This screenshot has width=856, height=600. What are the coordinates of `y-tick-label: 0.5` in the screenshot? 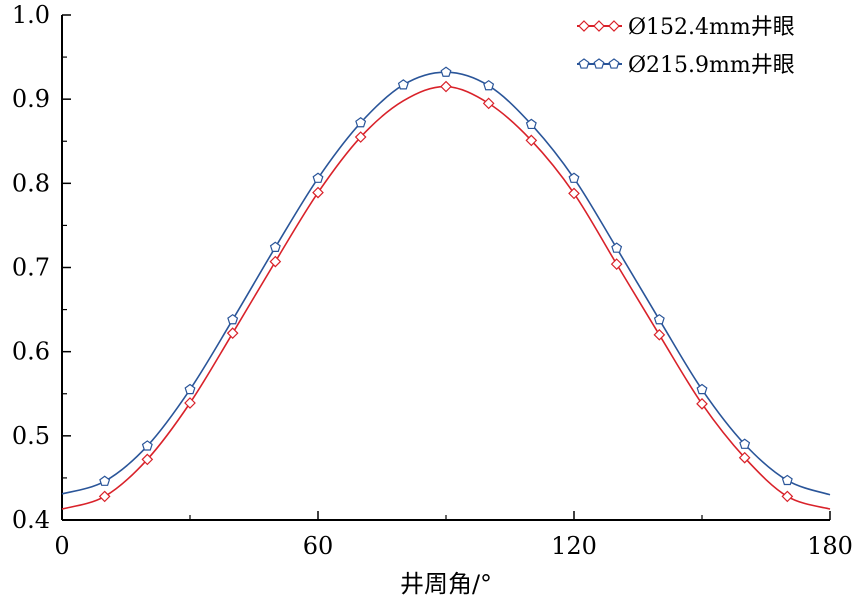 It's located at (31, 436).